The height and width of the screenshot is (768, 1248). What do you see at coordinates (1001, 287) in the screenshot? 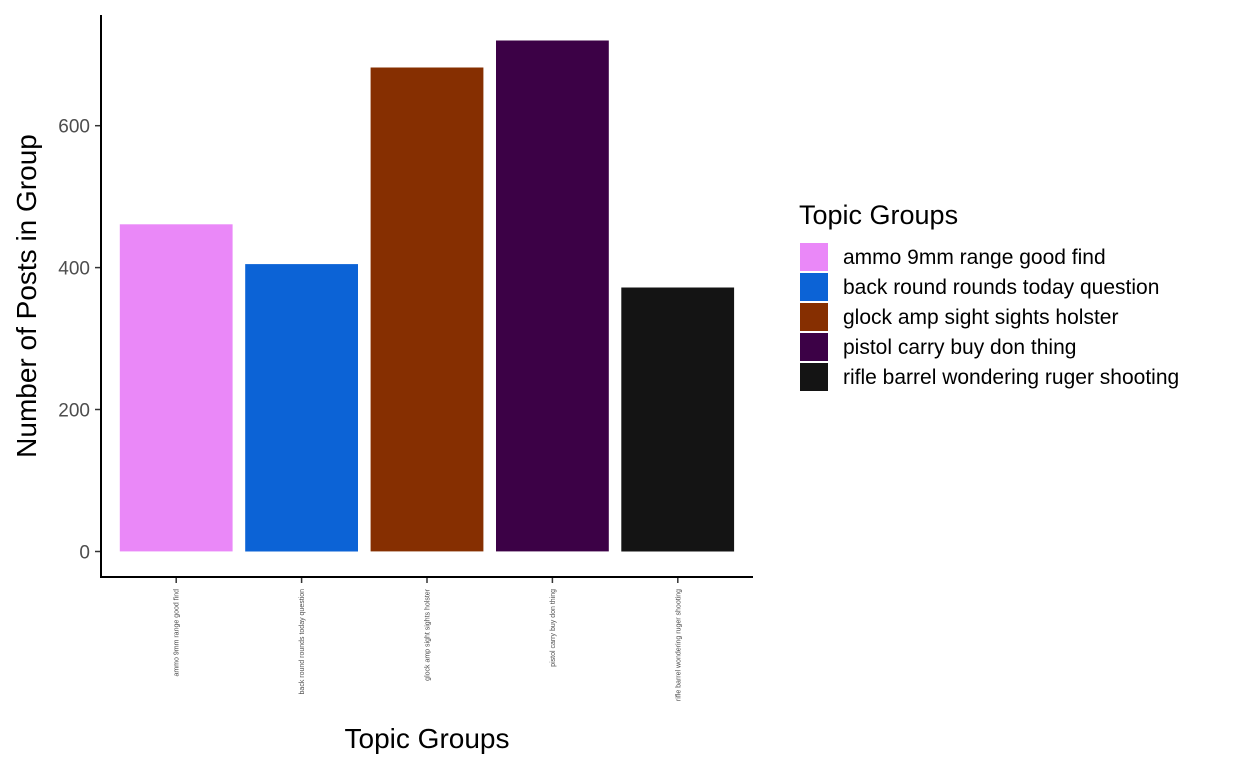
I see `legend-label-2: back round rounds today question` at bounding box center [1001, 287].